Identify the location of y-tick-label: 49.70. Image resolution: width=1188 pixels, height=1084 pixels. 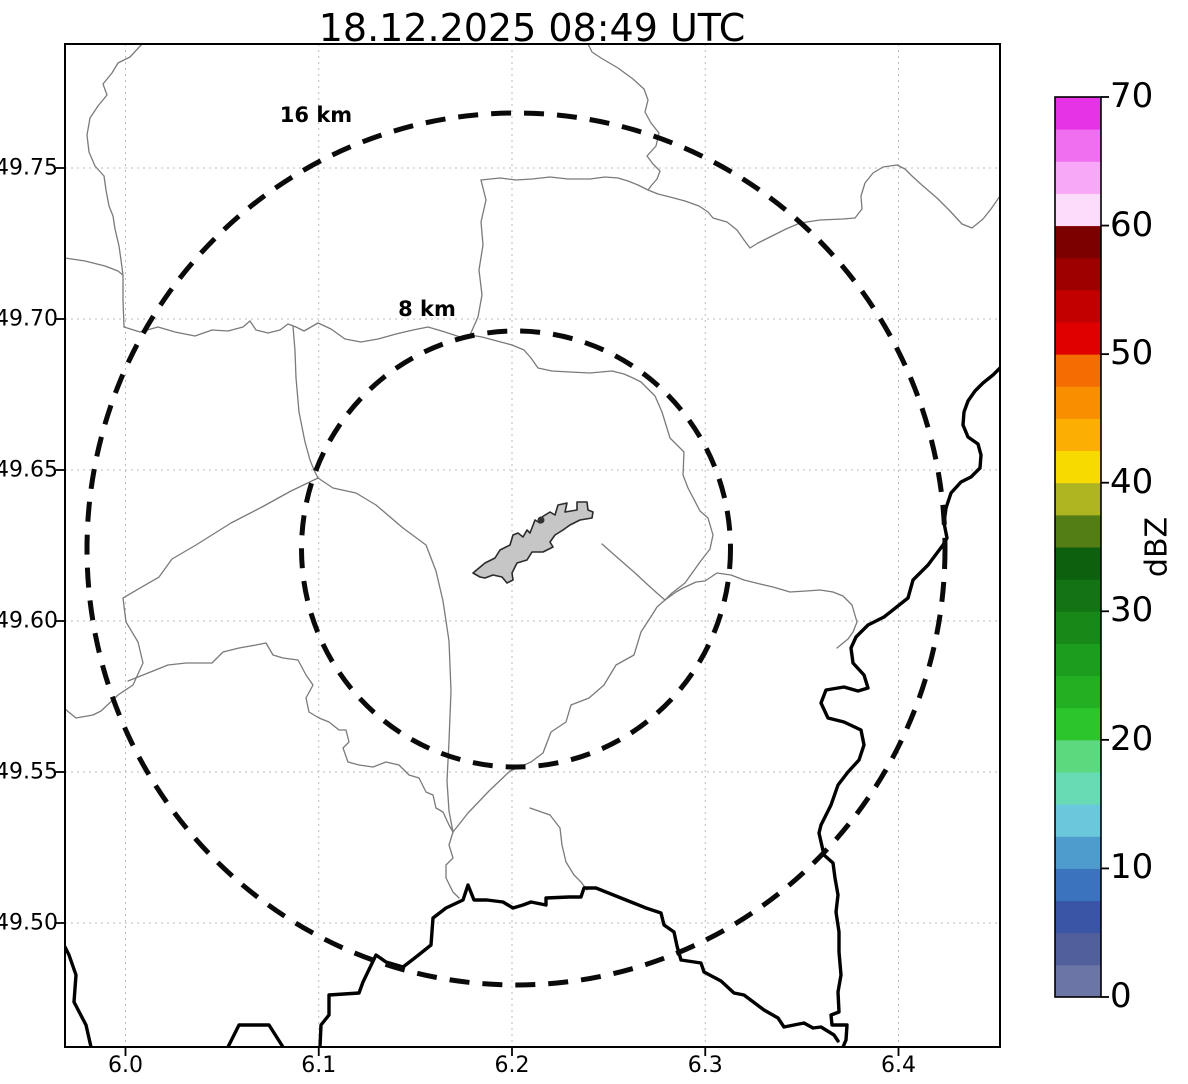
(29, 319).